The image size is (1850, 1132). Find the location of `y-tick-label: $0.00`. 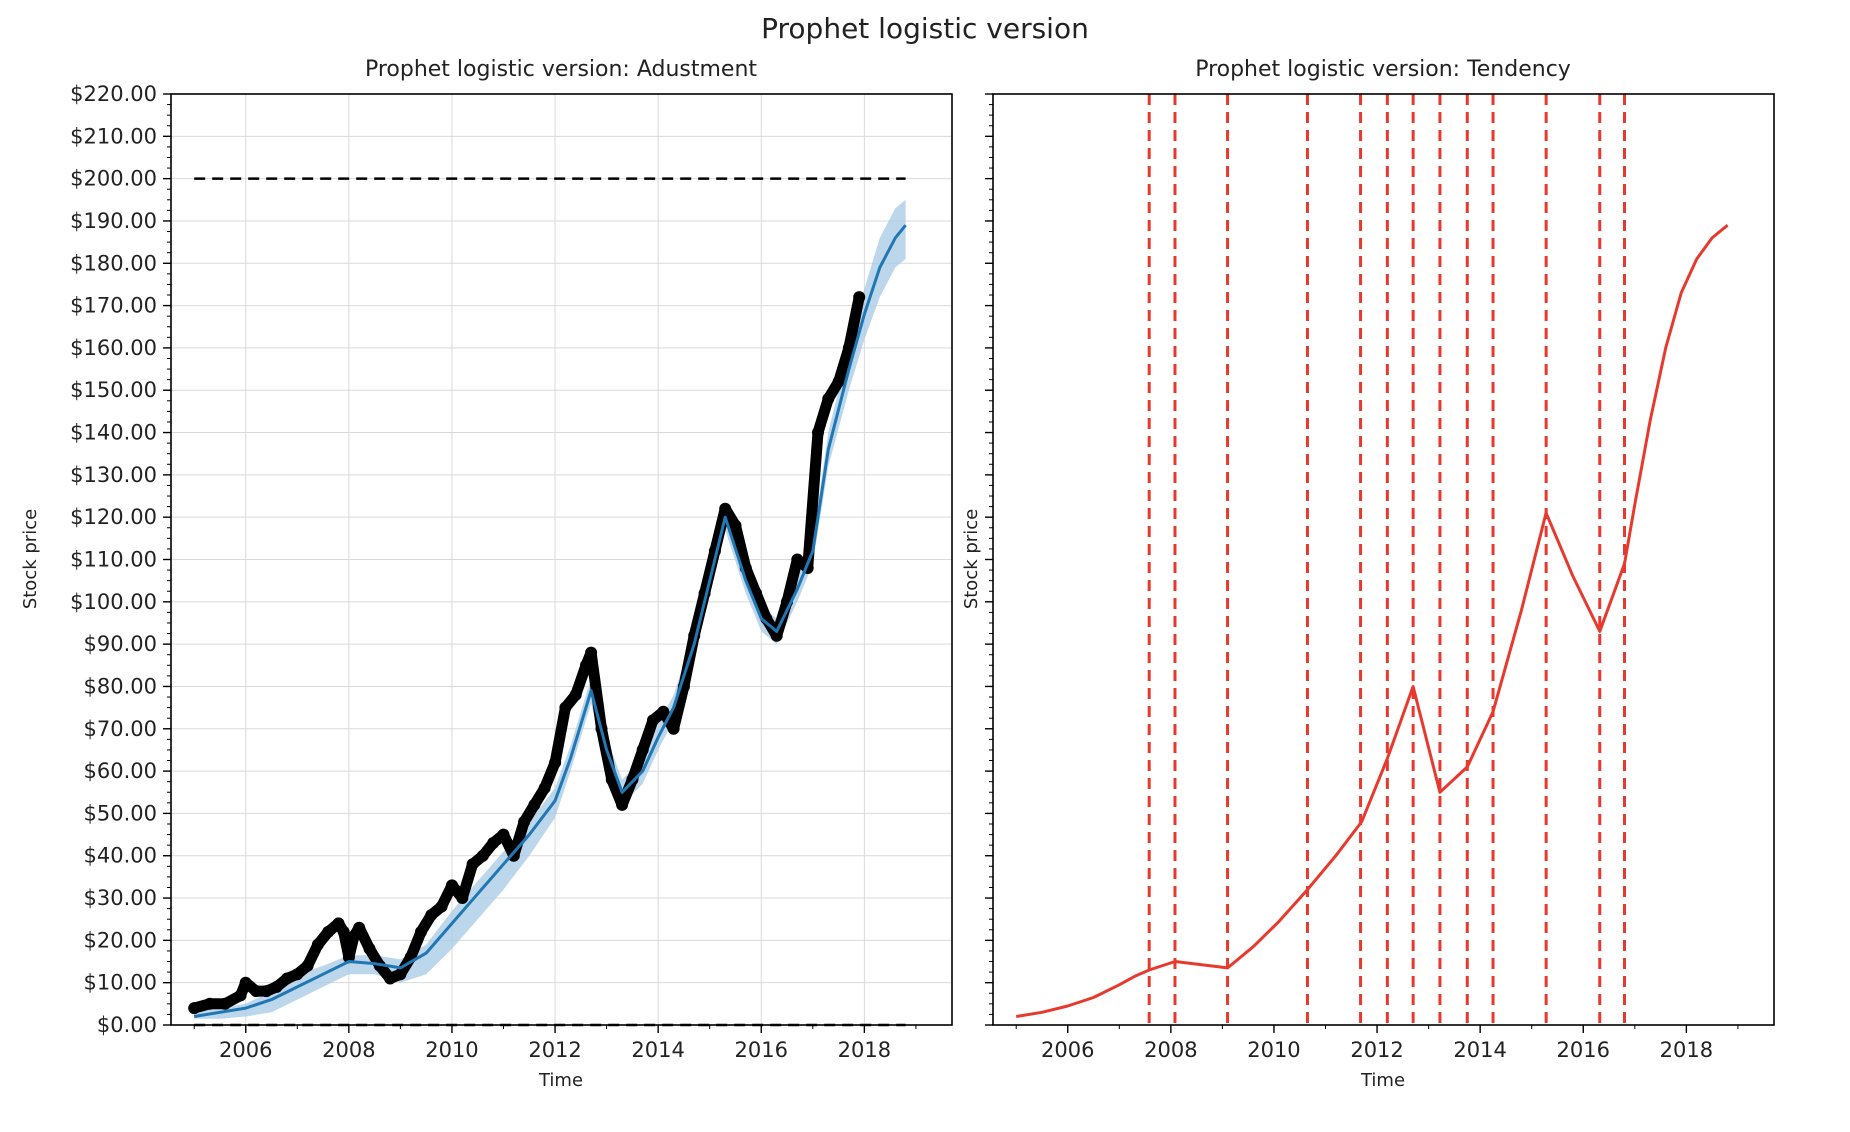

y-tick-label: $0.00 is located at coordinates (127, 1025).